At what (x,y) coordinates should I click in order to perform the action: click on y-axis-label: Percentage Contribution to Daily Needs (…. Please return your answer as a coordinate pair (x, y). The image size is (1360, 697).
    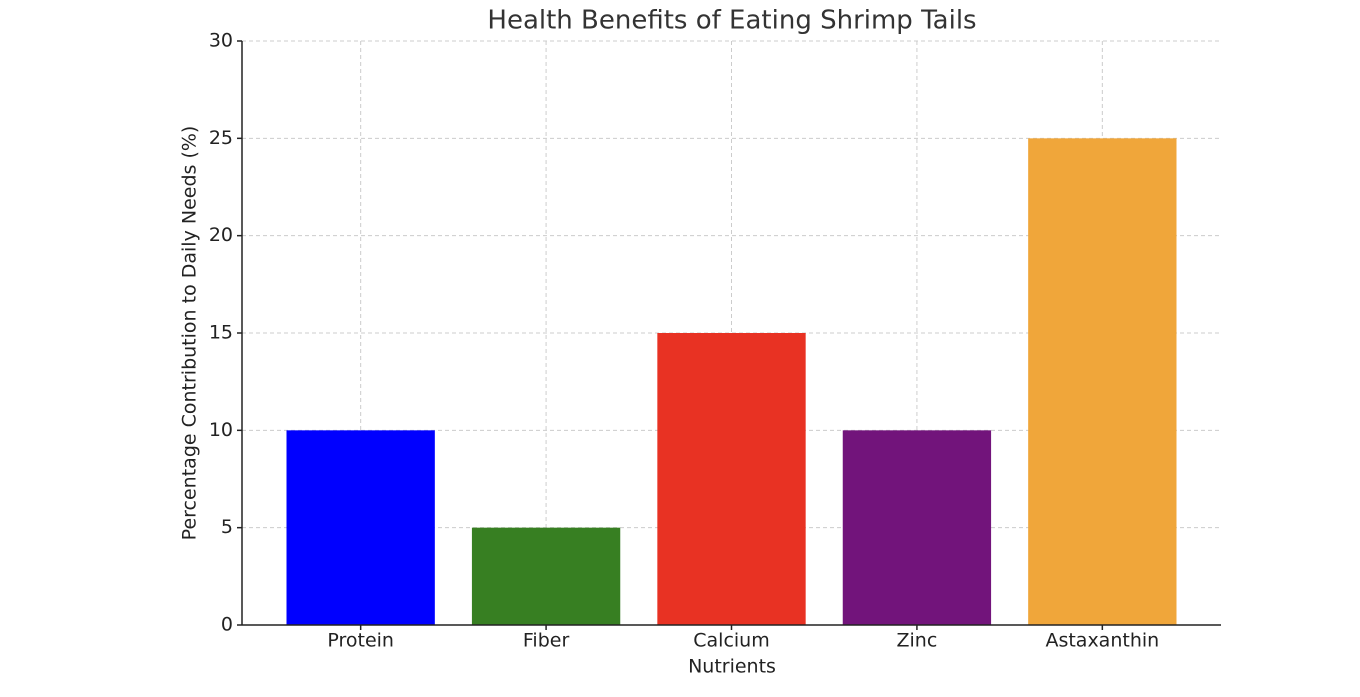
    Looking at the image, I should click on (190, 333).